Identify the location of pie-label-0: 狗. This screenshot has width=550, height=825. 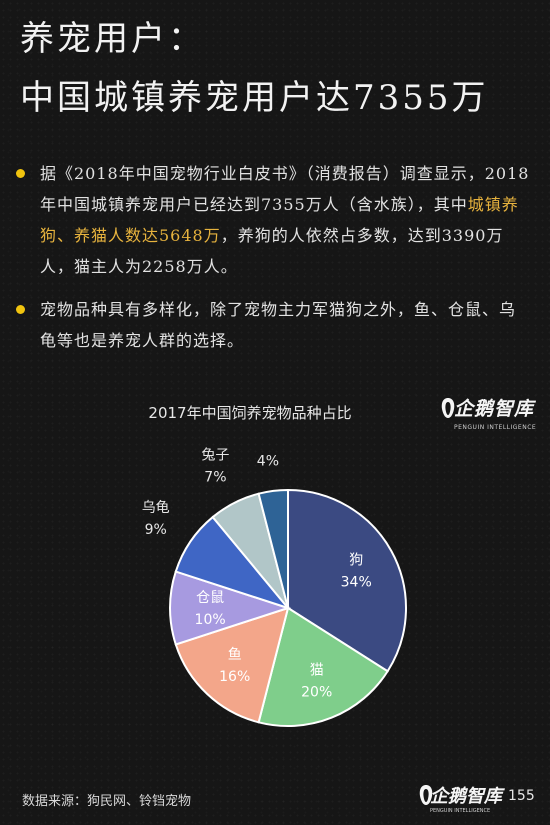
(356, 561).